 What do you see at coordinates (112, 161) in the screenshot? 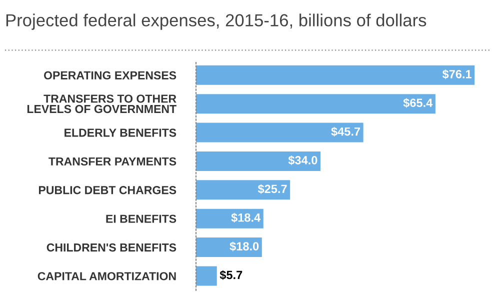
I see `y-tick-label: TRANSFER PAYMENTS` at bounding box center [112, 161].